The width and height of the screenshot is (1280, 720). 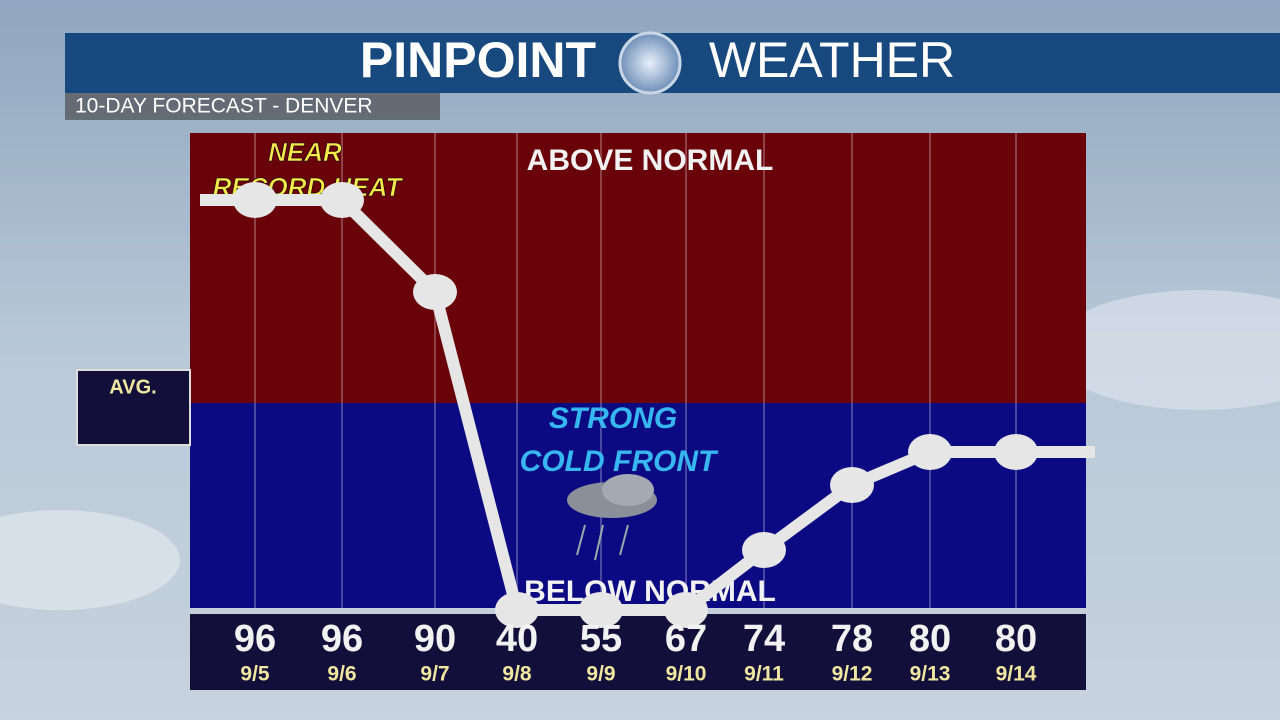 What do you see at coordinates (650, 591) in the screenshot?
I see `below-label: BELOW NORMAL` at bounding box center [650, 591].